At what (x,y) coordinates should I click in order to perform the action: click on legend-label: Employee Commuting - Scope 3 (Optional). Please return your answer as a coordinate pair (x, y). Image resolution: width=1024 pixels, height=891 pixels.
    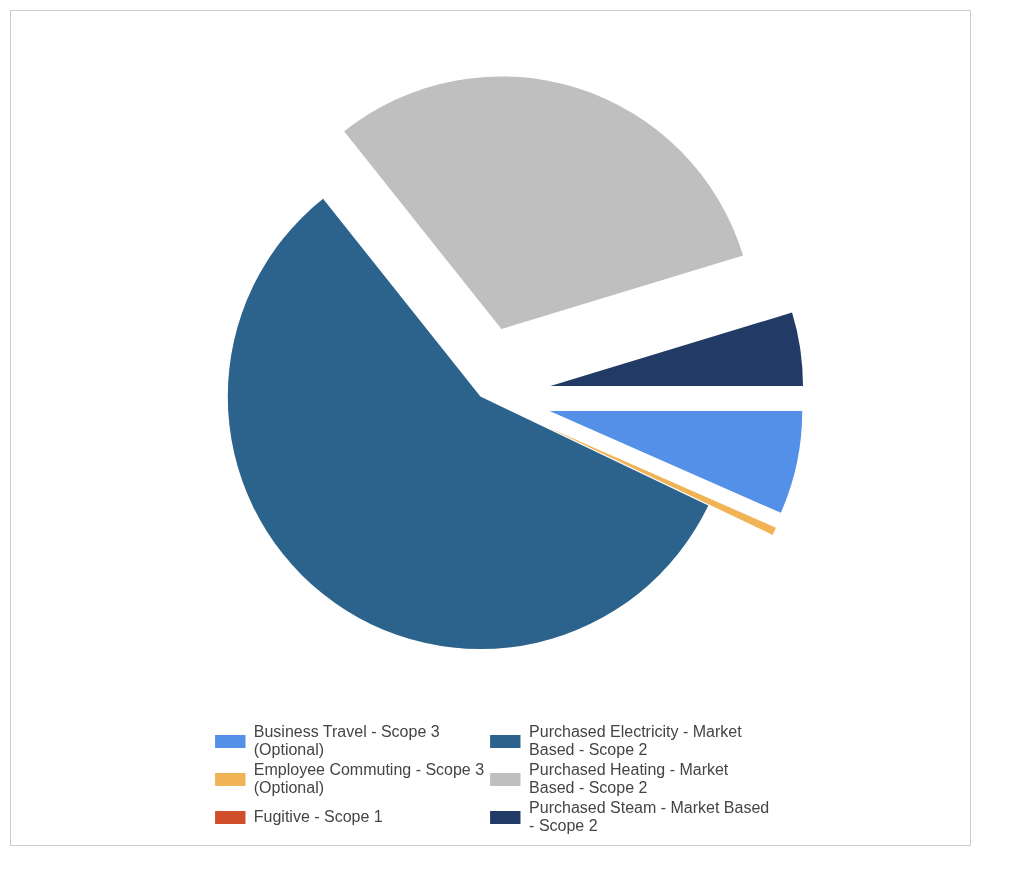
    Looking at the image, I should click on (369, 779).